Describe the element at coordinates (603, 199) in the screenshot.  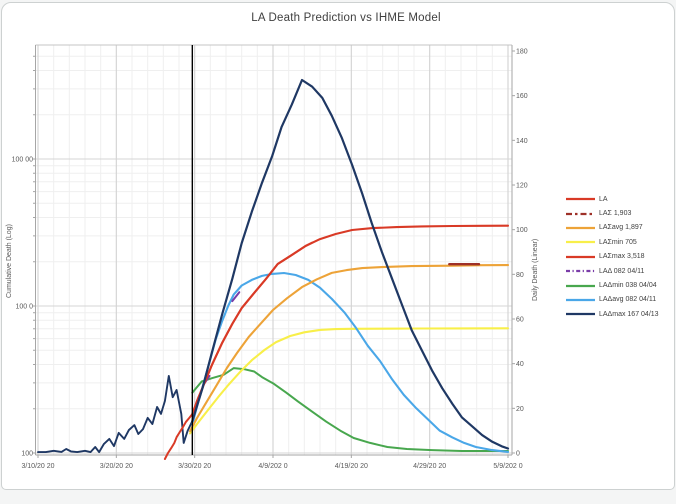
I see `legend-label: LA` at that location.